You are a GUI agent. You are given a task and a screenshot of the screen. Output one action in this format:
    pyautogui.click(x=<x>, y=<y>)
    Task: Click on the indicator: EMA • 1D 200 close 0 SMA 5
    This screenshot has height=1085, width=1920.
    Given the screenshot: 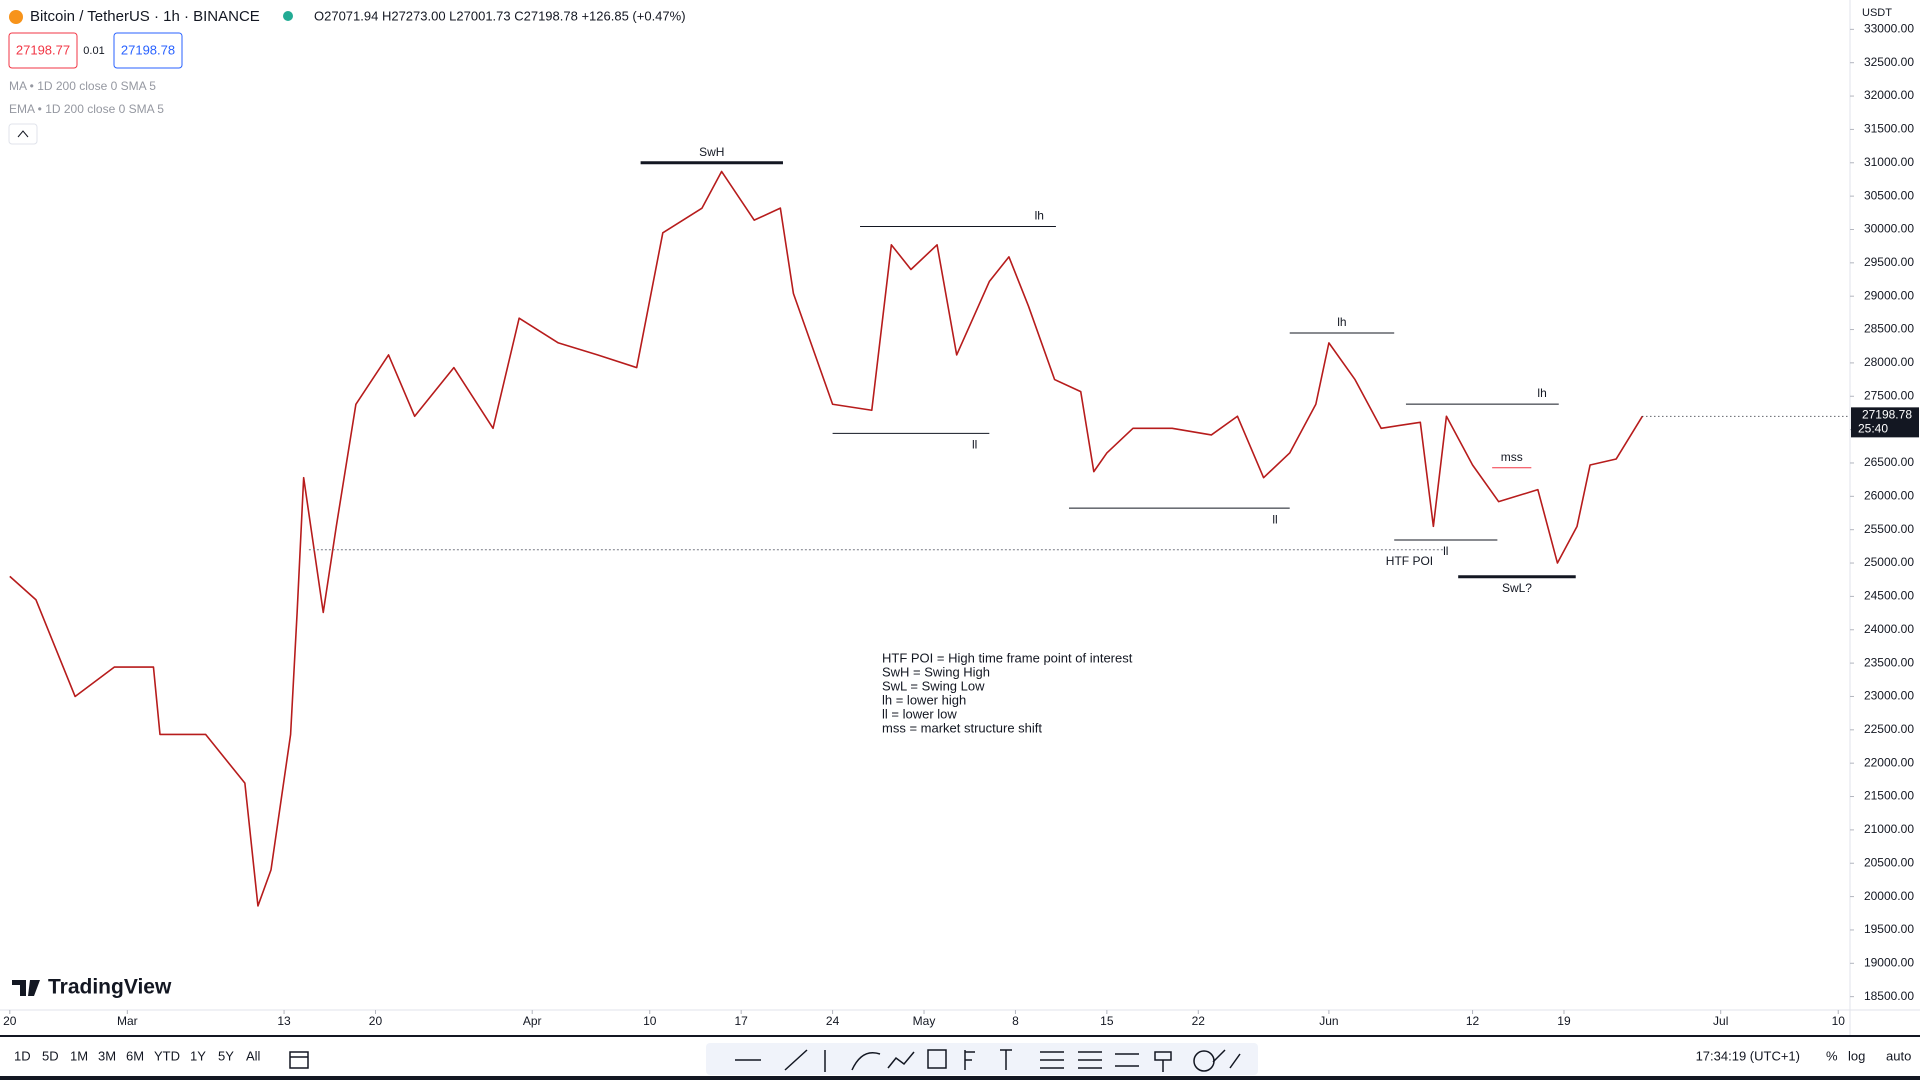 What is the action you would take?
    pyautogui.click(x=86, y=109)
    